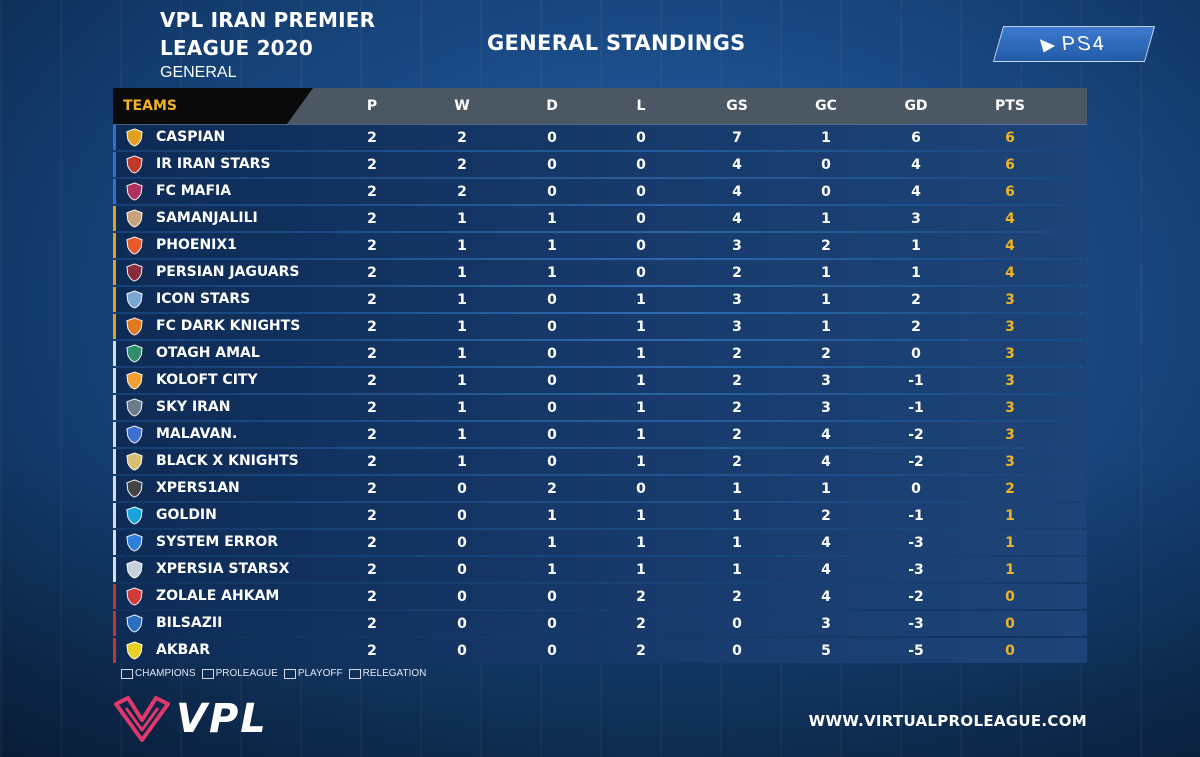 The height and width of the screenshot is (757, 1200). What do you see at coordinates (600, 515) in the screenshot?
I see `table-row: GOLDIN 2 0 1 1 1 2 -1 1` at bounding box center [600, 515].